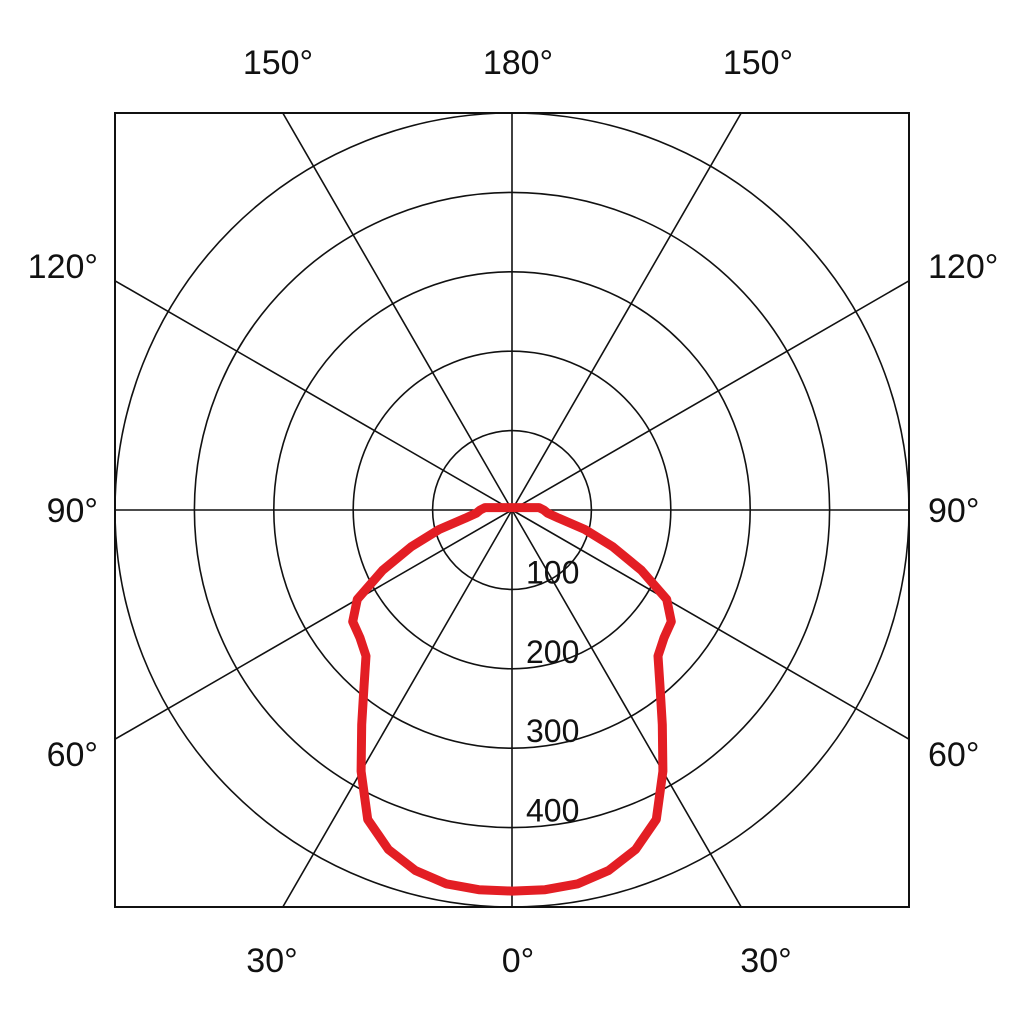 Image resolution: width=1024 pixels, height=1024 pixels. What do you see at coordinates (953, 755) in the screenshot?
I see `angle-label-right-lower: 60°` at bounding box center [953, 755].